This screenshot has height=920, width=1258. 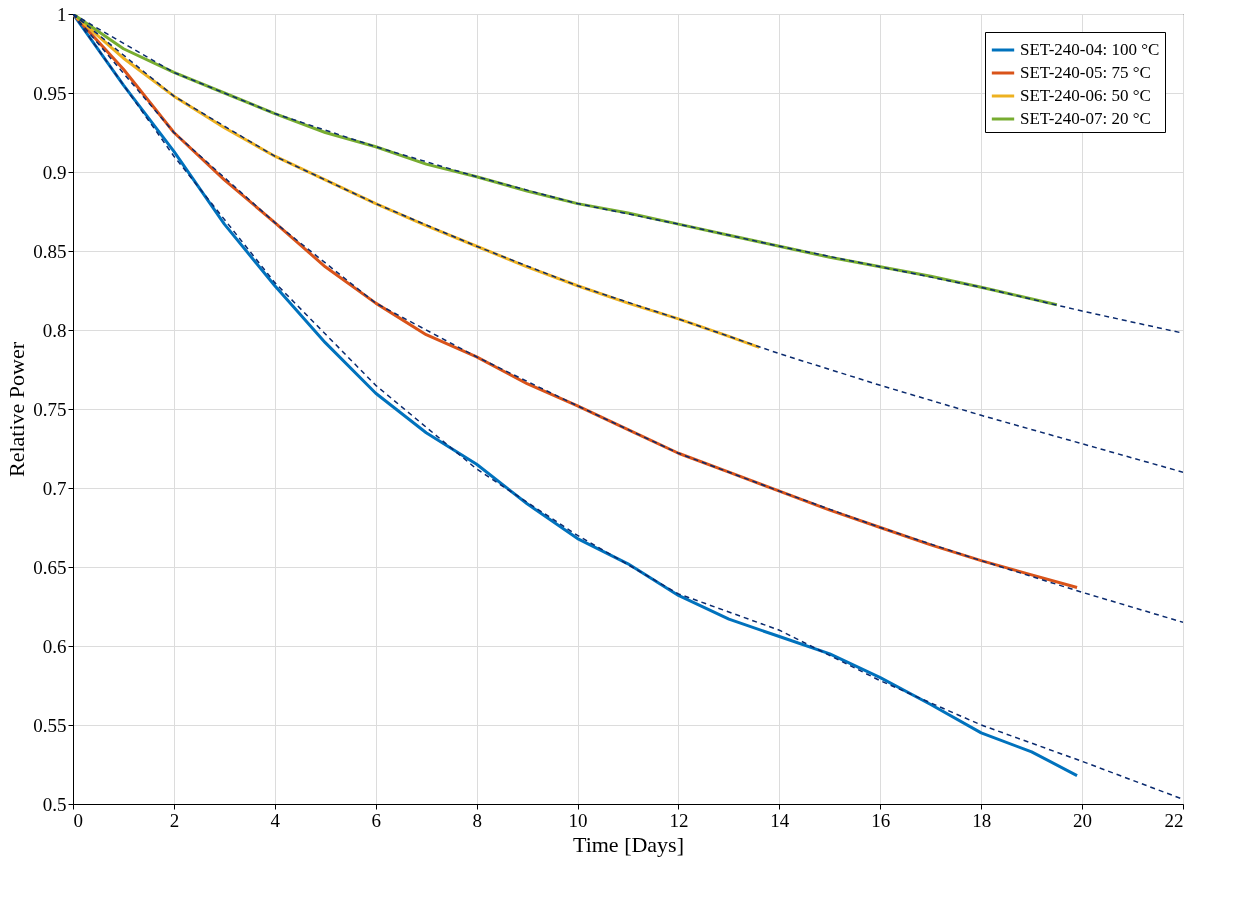 I want to click on x-tick-label: 4, so click(x=275, y=820).